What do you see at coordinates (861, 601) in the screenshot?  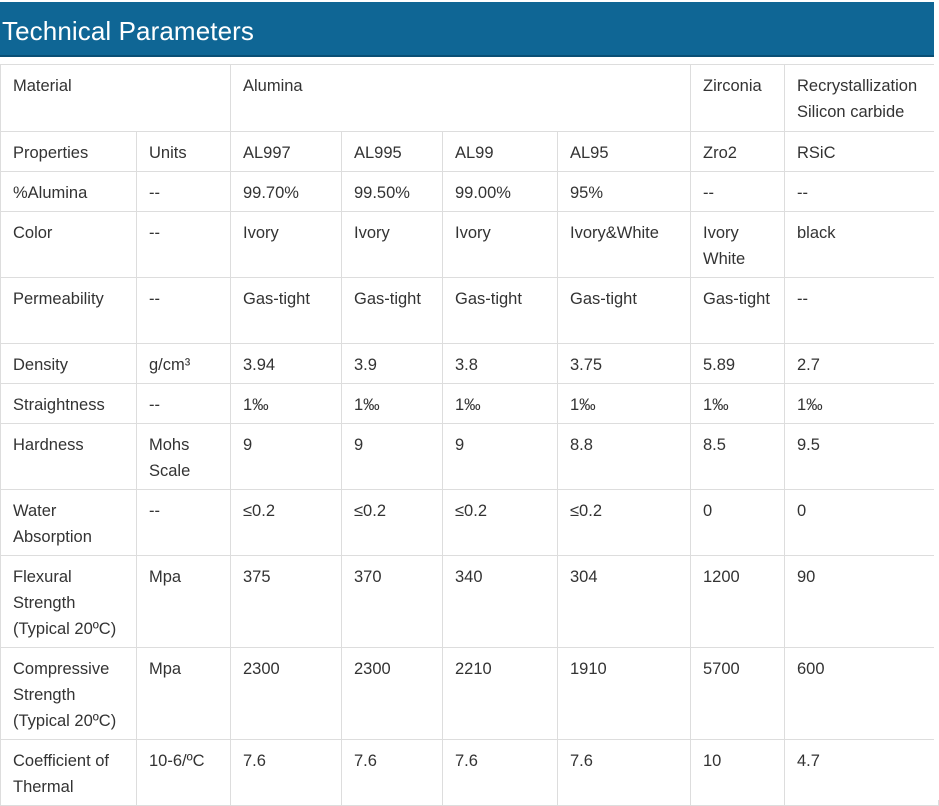 I see `table-cell: 90` at bounding box center [861, 601].